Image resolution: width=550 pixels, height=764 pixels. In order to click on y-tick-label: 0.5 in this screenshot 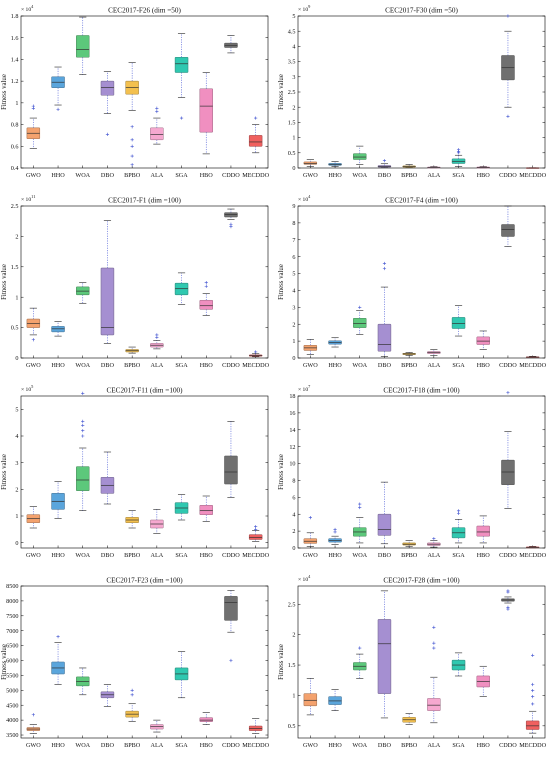, I will do `click(15, 328)`.